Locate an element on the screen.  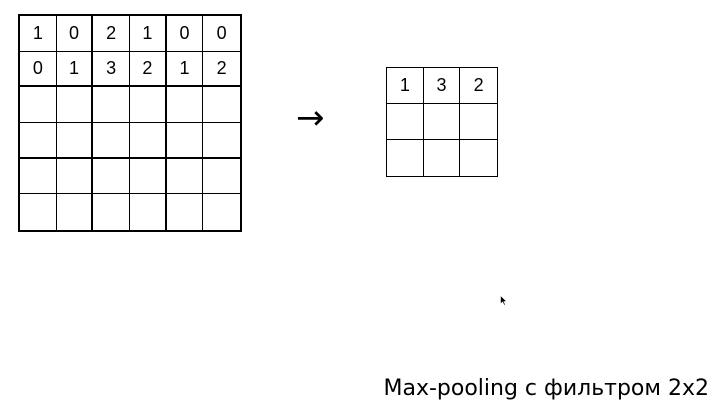
output-cell: 1 is located at coordinates (405, 86).